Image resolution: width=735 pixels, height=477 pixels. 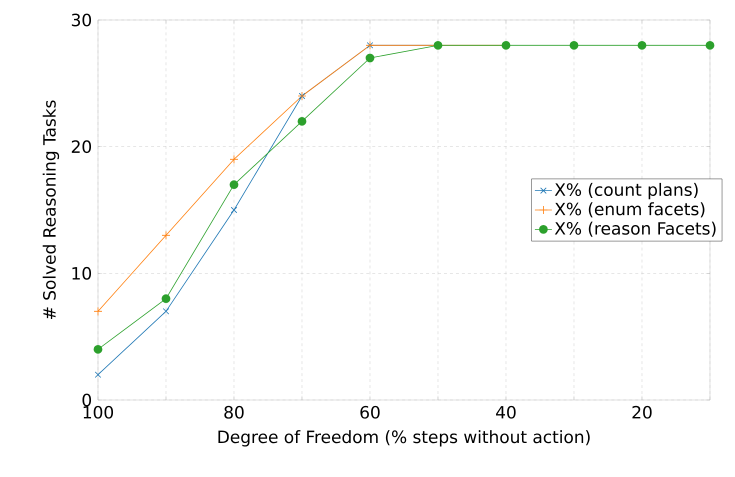 What do you see at coordinates (234, 412) in the screenshot?
I see `x-tick-label: 80` at bounding box center [234, 412].